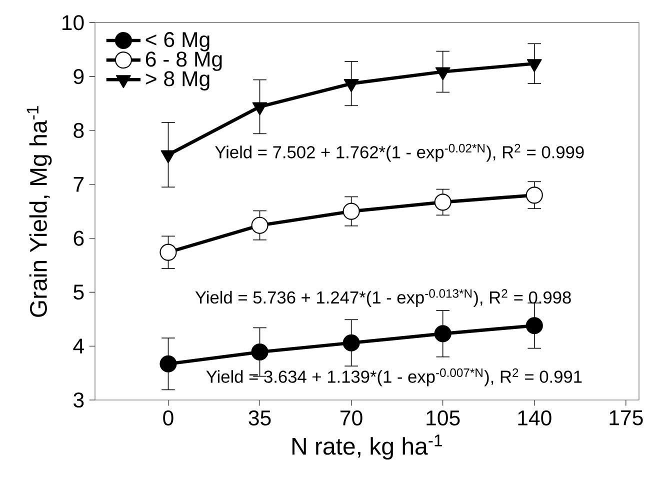  Describe the element at coordinates (79, 130) in the screenshot. I see `y-tick-label: 8` at that location.